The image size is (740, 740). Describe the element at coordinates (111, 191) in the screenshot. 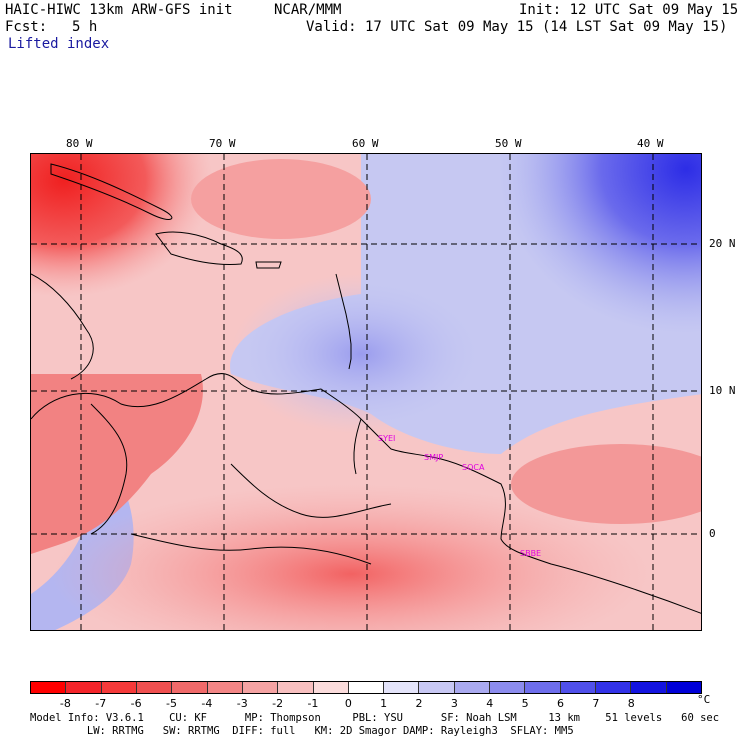

I see `coast-cuba` at that location.